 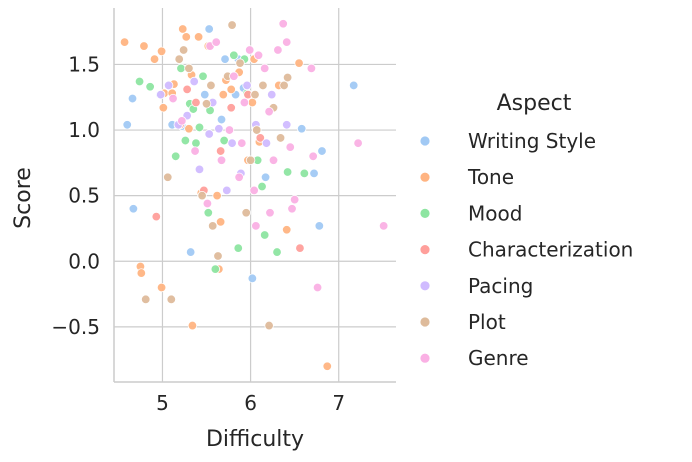 What do you see at coordinates (75, 327) in the screenshot?
I see `y-tick-label: −0.5` at bounding box center [75, 327].